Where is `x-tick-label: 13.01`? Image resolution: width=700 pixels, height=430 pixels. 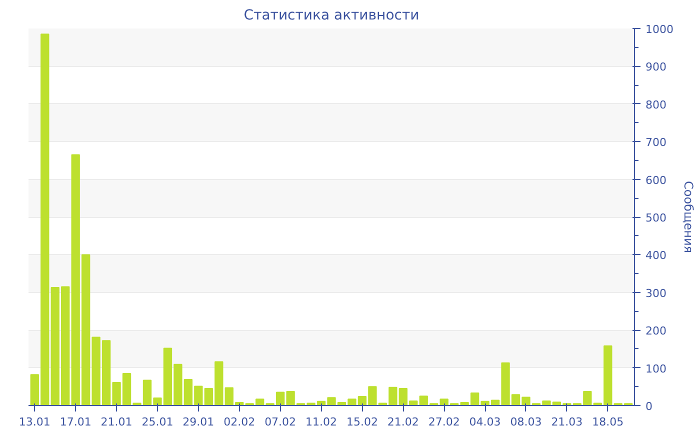
x-tick-label: 13.01 is located at coordinates (34, 422).